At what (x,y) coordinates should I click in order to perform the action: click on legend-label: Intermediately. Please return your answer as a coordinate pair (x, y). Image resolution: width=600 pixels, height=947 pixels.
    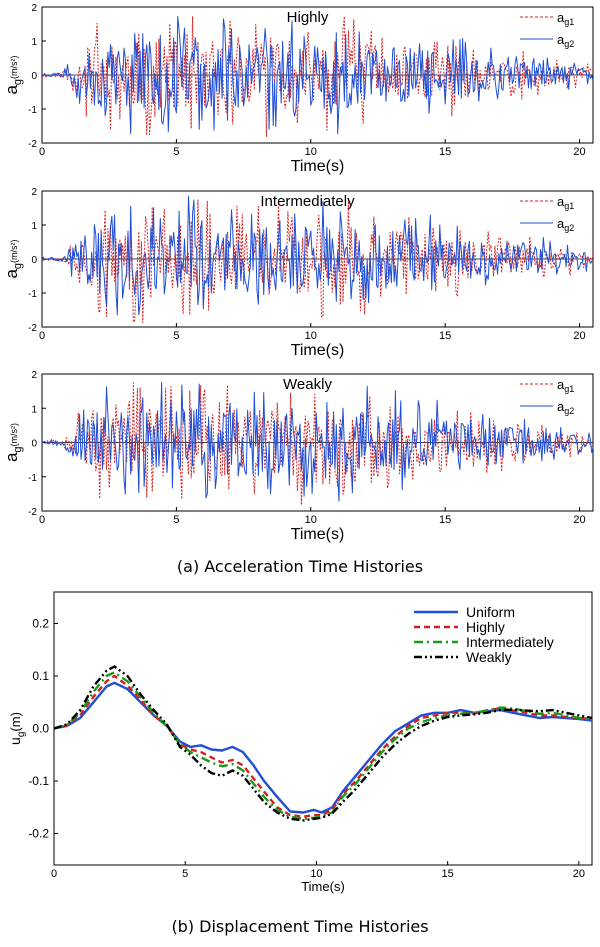
    Looking at the image, I should click on (510, 642).